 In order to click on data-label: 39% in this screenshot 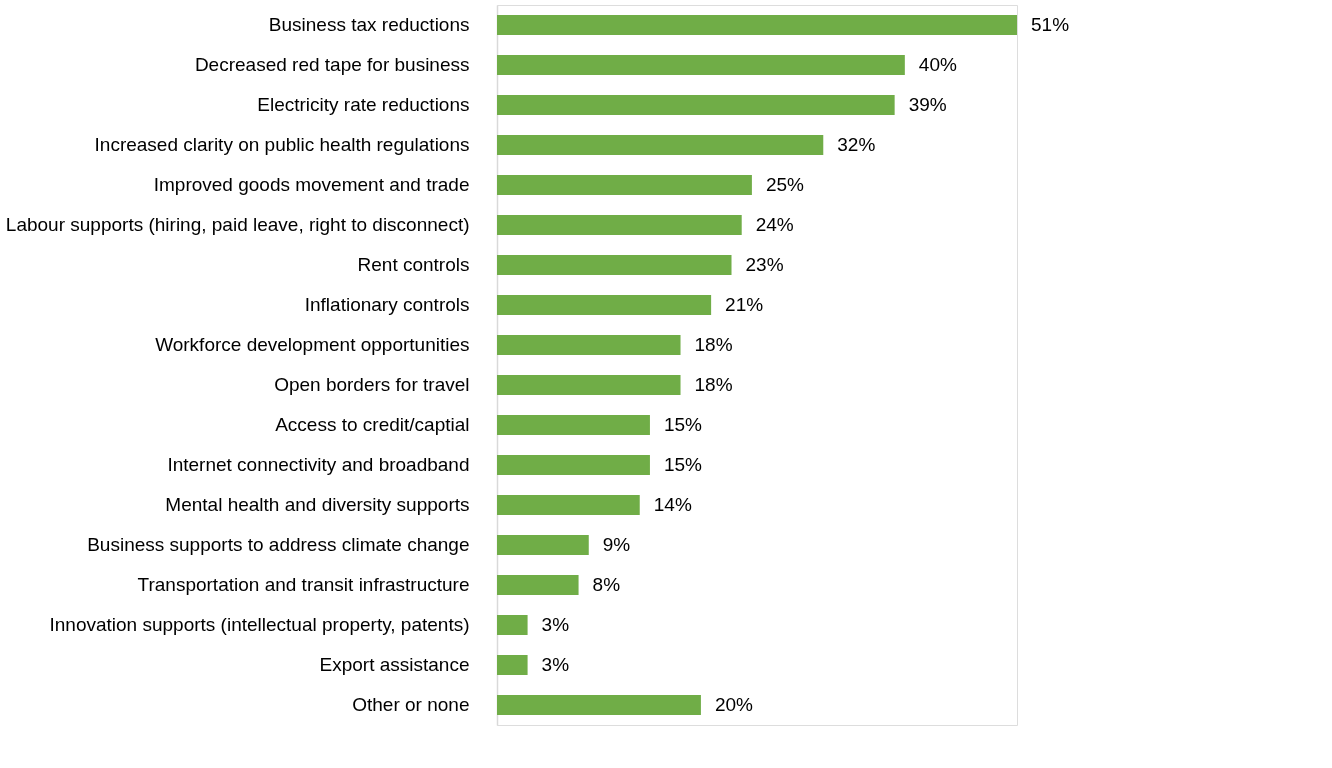, I will do `click(927, 104)`.